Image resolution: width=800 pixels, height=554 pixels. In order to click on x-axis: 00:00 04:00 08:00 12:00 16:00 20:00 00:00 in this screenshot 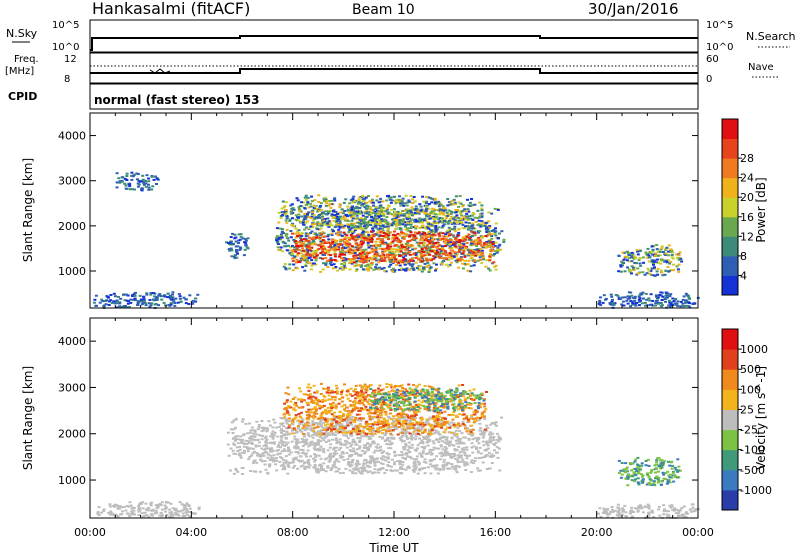, I will do `click(394, 532)`.